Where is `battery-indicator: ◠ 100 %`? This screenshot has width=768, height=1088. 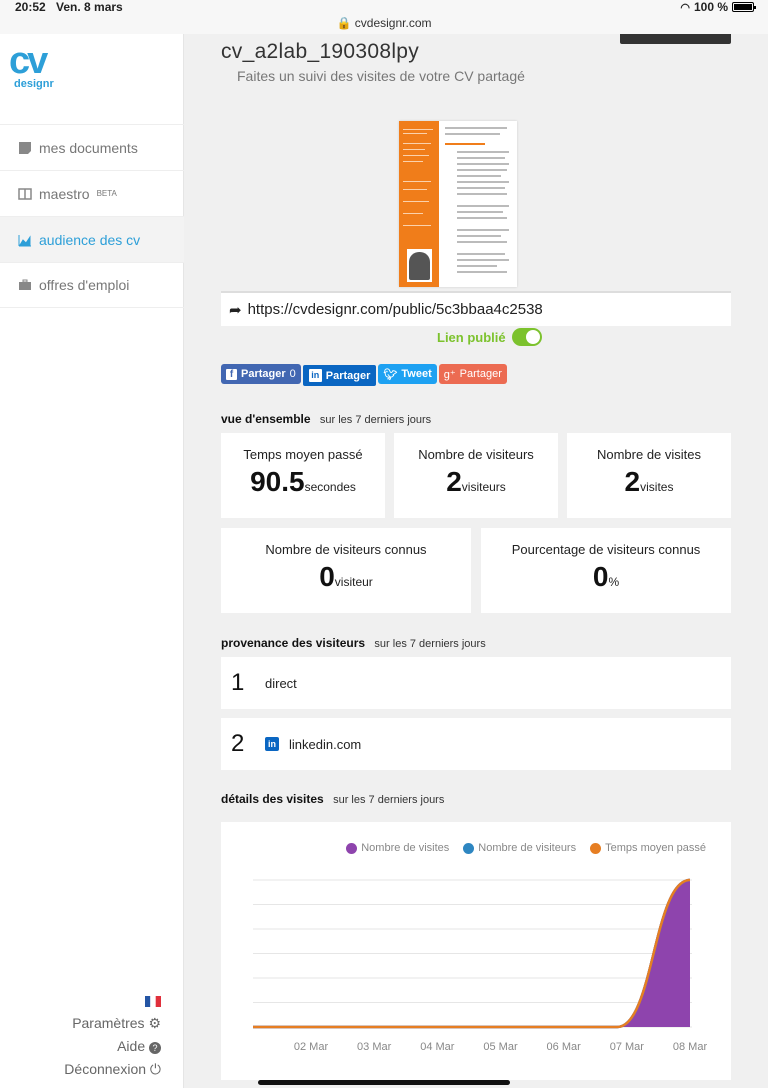
battery-indicator: ◠ 100 % is located at coordinates (718, 7).